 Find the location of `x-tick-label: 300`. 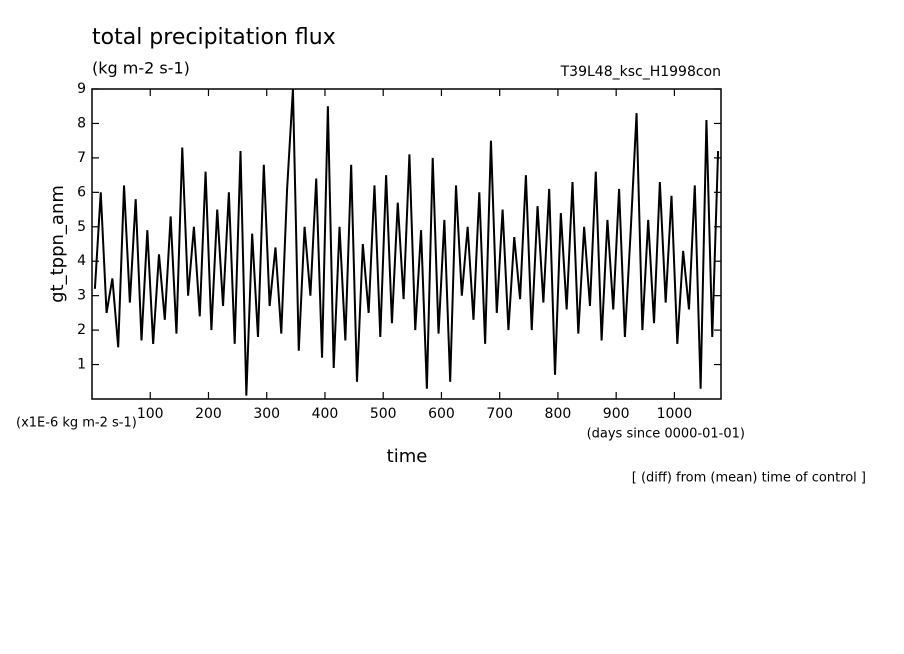

x-tick-label: 300 is located at coordinates (266, 414).